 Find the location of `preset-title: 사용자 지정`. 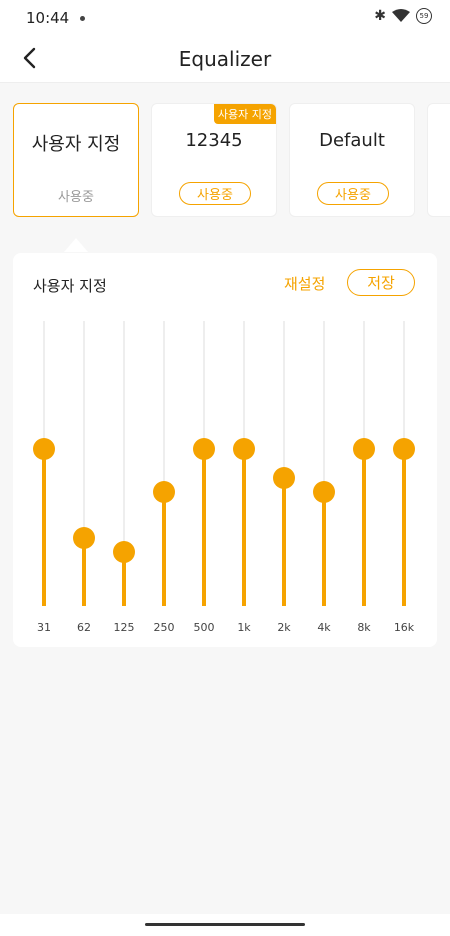

preset-title: 사용자 지정 is located at coordinates (76, 144).